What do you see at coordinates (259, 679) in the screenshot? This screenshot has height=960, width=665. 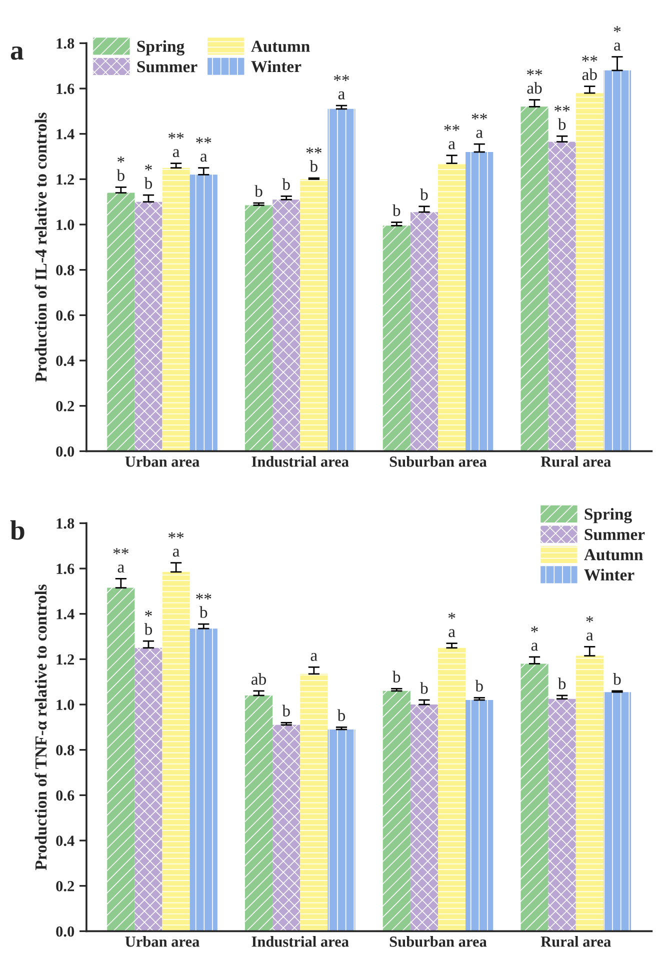 I see `data-label: ab` at bounding box center [259, 679].